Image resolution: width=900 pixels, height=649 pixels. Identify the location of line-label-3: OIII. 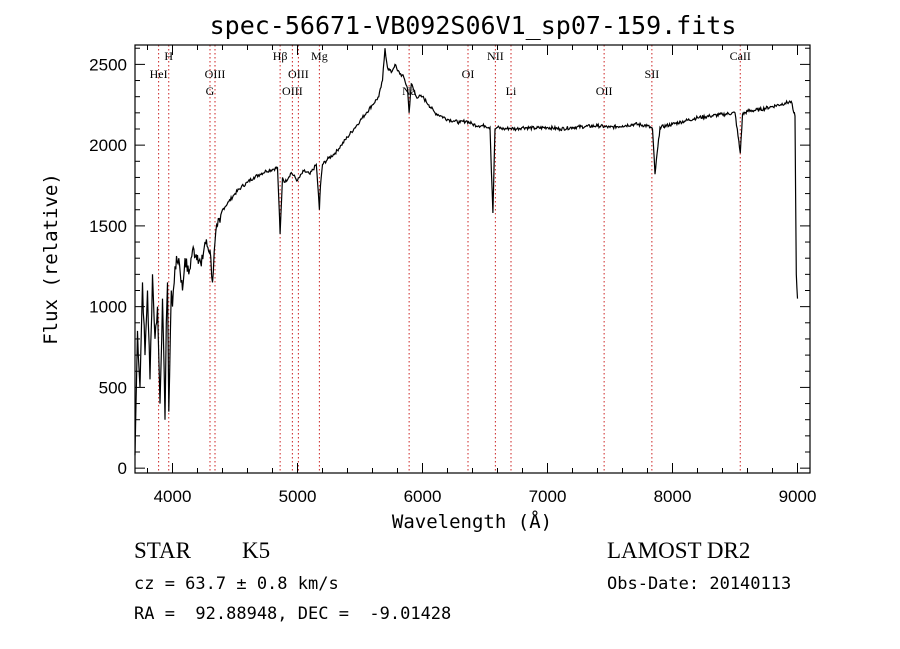
(215, 74).